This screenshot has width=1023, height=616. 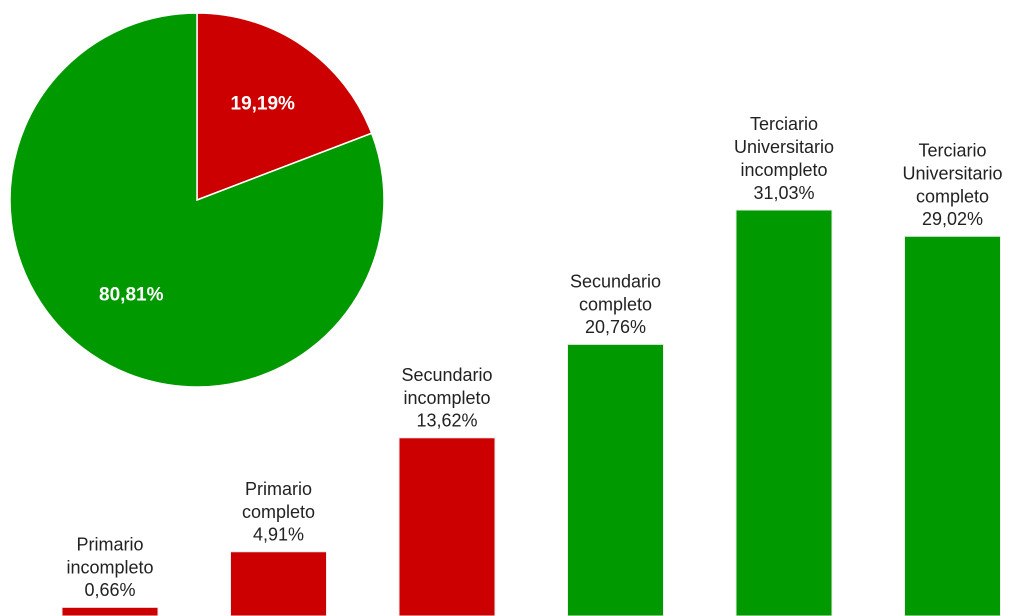 What do you see at coordinates (446, 386) in the screenshot?
I see `category-label: Secundario incompleto` at bounding box center [446, 386].